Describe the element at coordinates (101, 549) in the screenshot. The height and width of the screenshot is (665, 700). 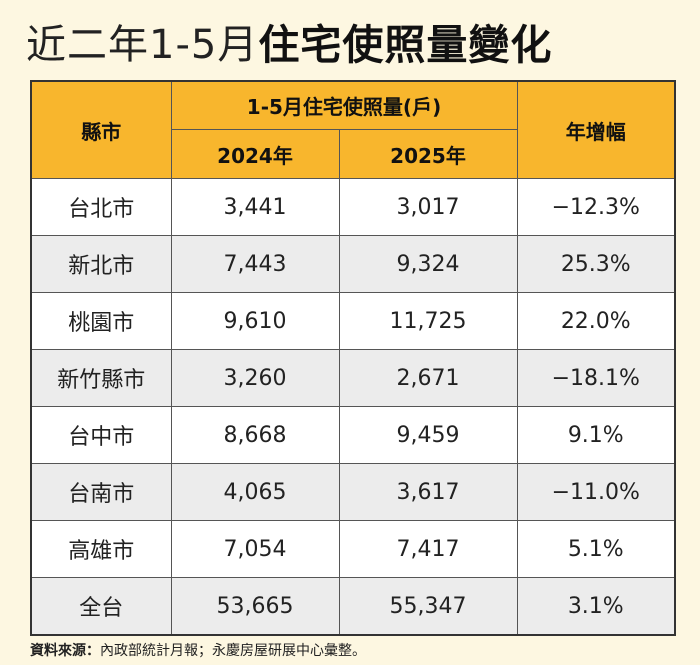
I see `city-cell: 高雄市` at that location.